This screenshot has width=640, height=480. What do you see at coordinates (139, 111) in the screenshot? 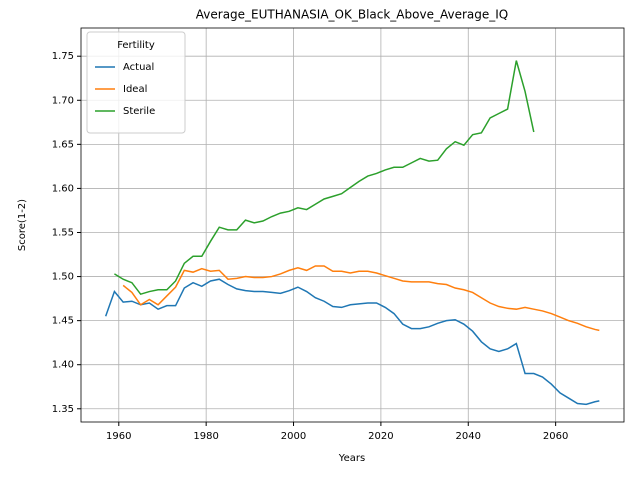
I see `legend-label: Sterile` at bounding box center [139, 111].